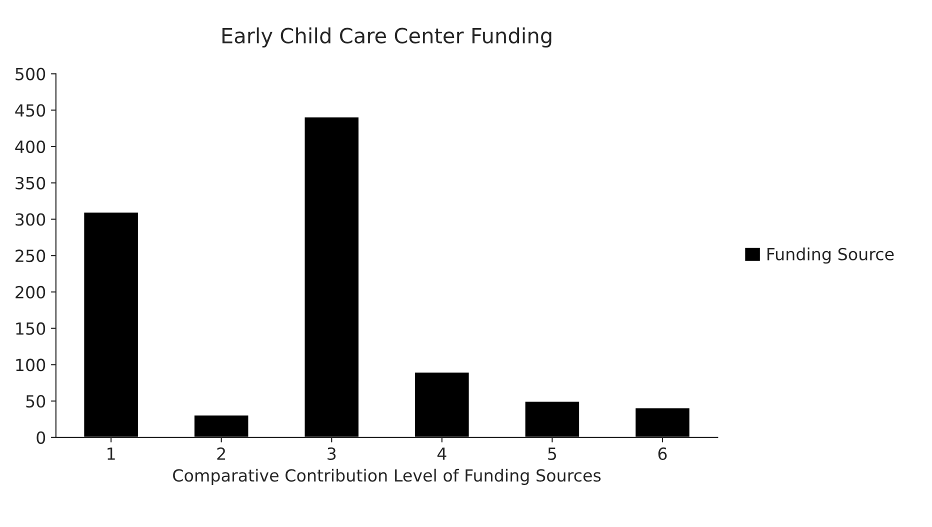 The height and width of the screenshot is (527, 932). Describe the element at coordinates (31, 219) in the screenshot. I see `y-tick-label: 300` at that location.